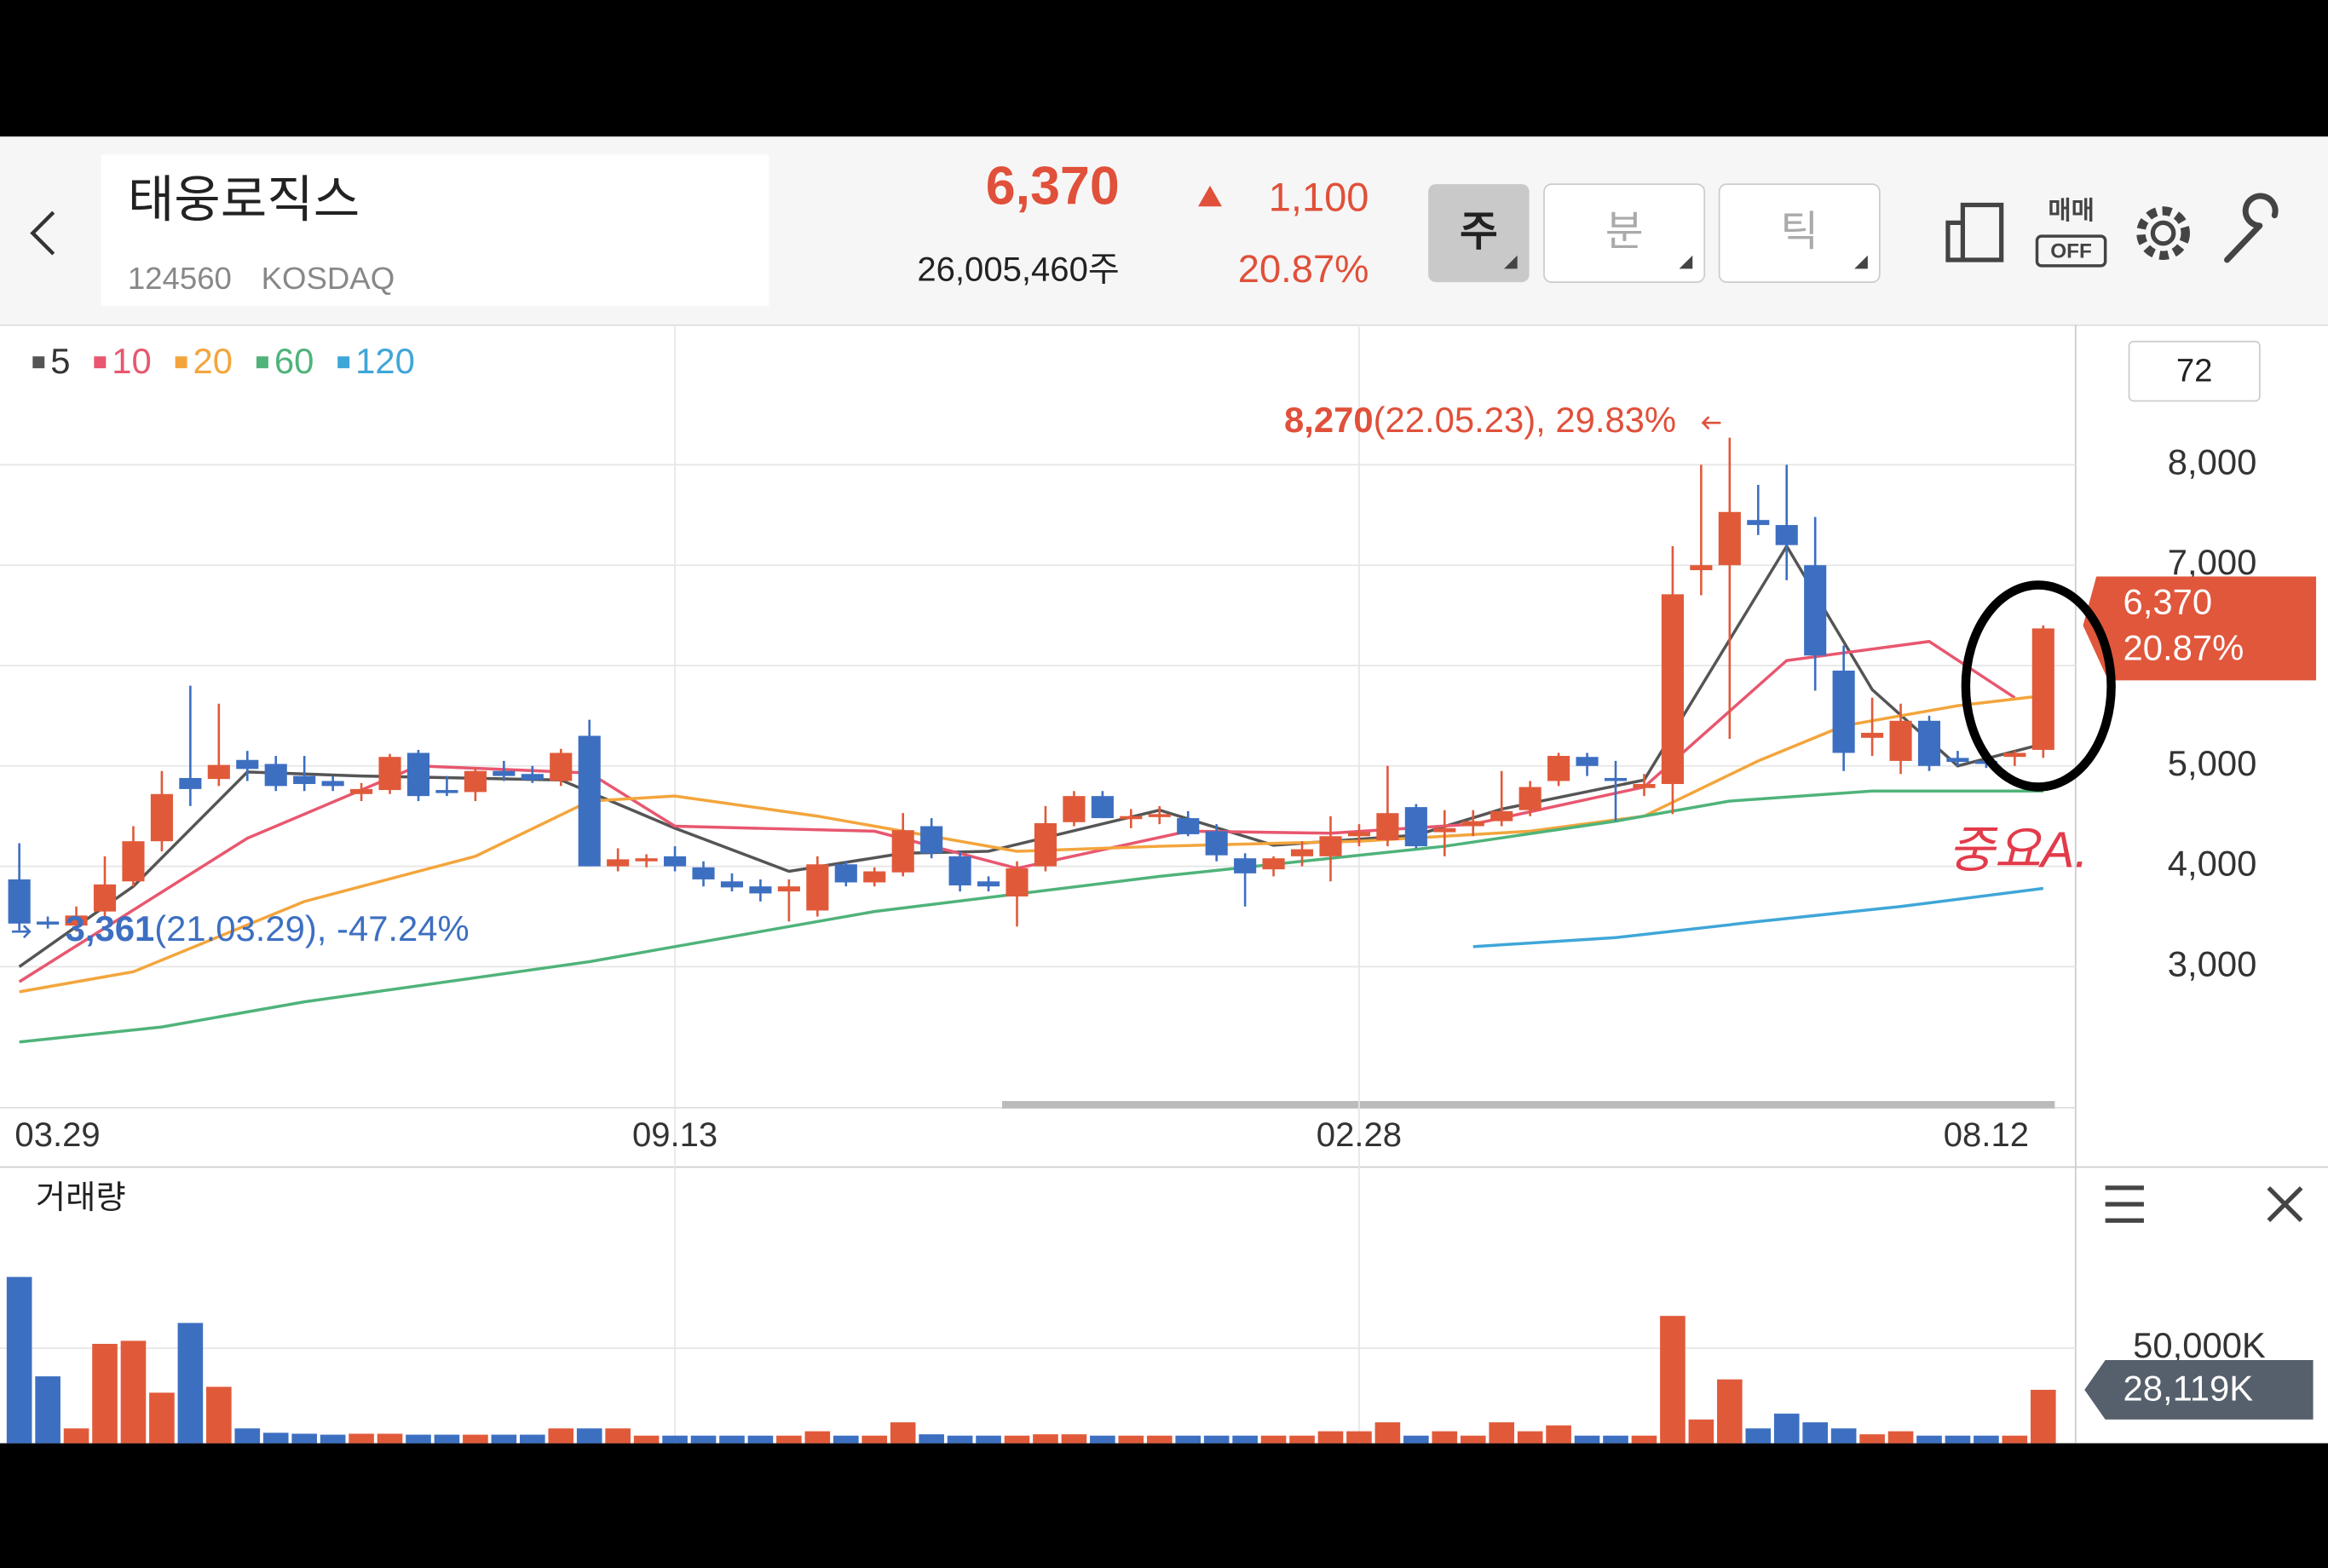 The height and width of the screenshot is (1568, 2328). Describe the element at coordinates (1758, 917) in the screenshot. I see `moving-average` at that location.